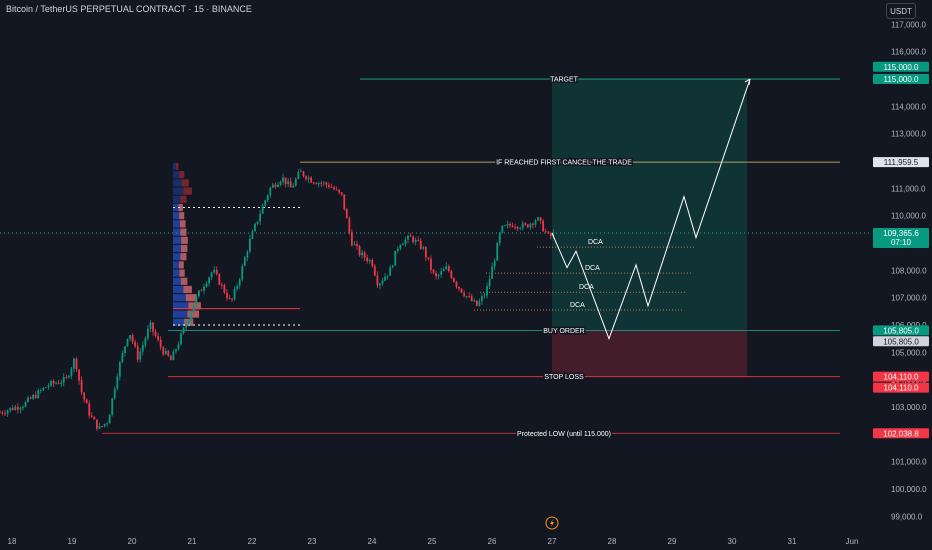 Image resolution: width=932 pixels, height=550 pixels. What do you see at coordinates (649, 205) in the screenshot?
I see `profit-zone` at bounding box center [649, 205].